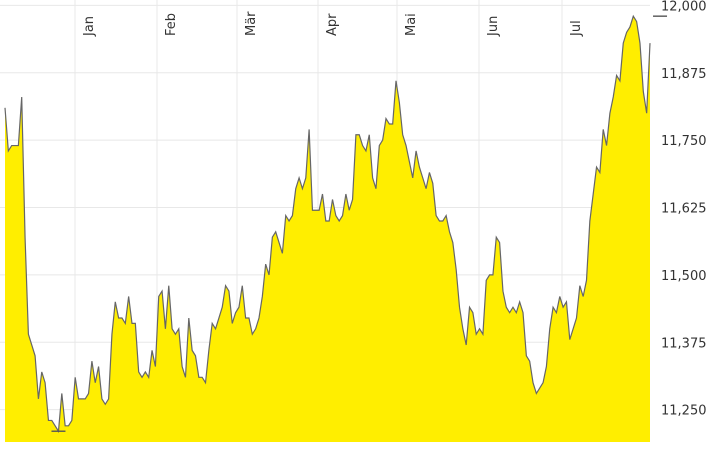 This screenshot has width=720, height=450. Describe the element at coordinates (684, 74) in the screenshot. I see `y-tick-label: 11,875` at that location.